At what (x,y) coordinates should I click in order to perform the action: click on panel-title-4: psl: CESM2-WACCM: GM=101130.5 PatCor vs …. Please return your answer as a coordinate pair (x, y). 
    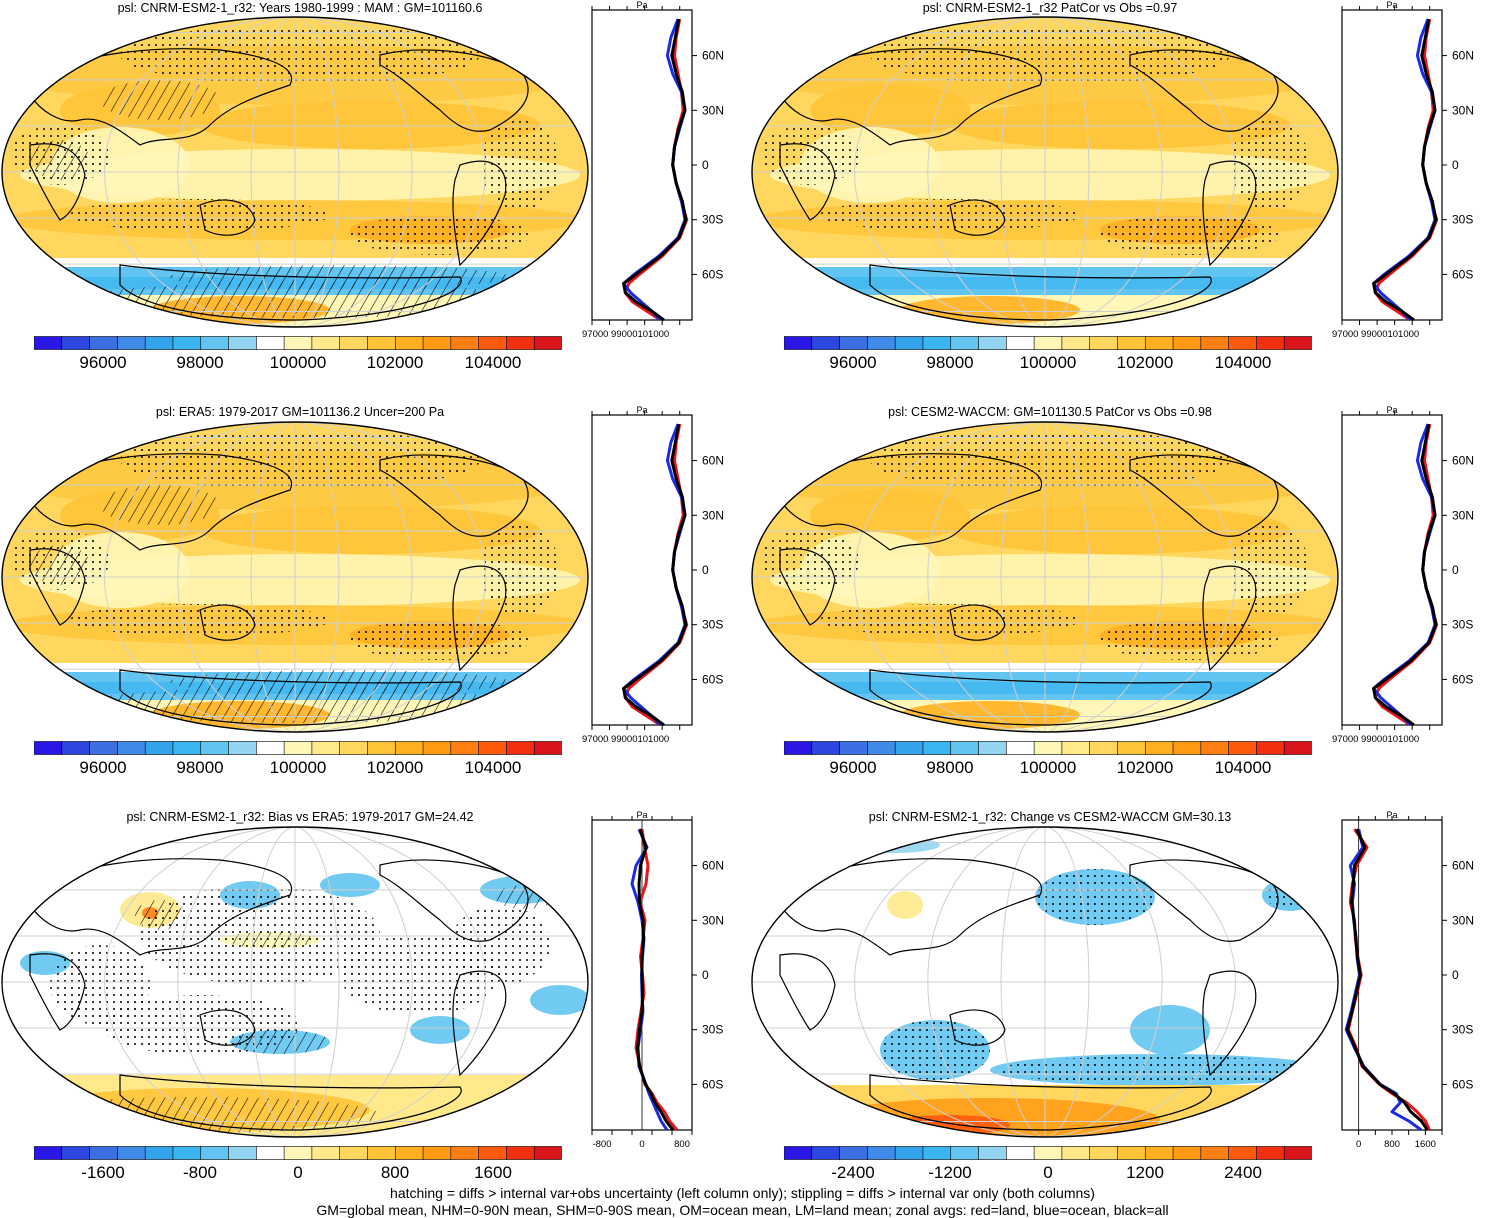
    Looking at the image, I should click on (1050, 412).